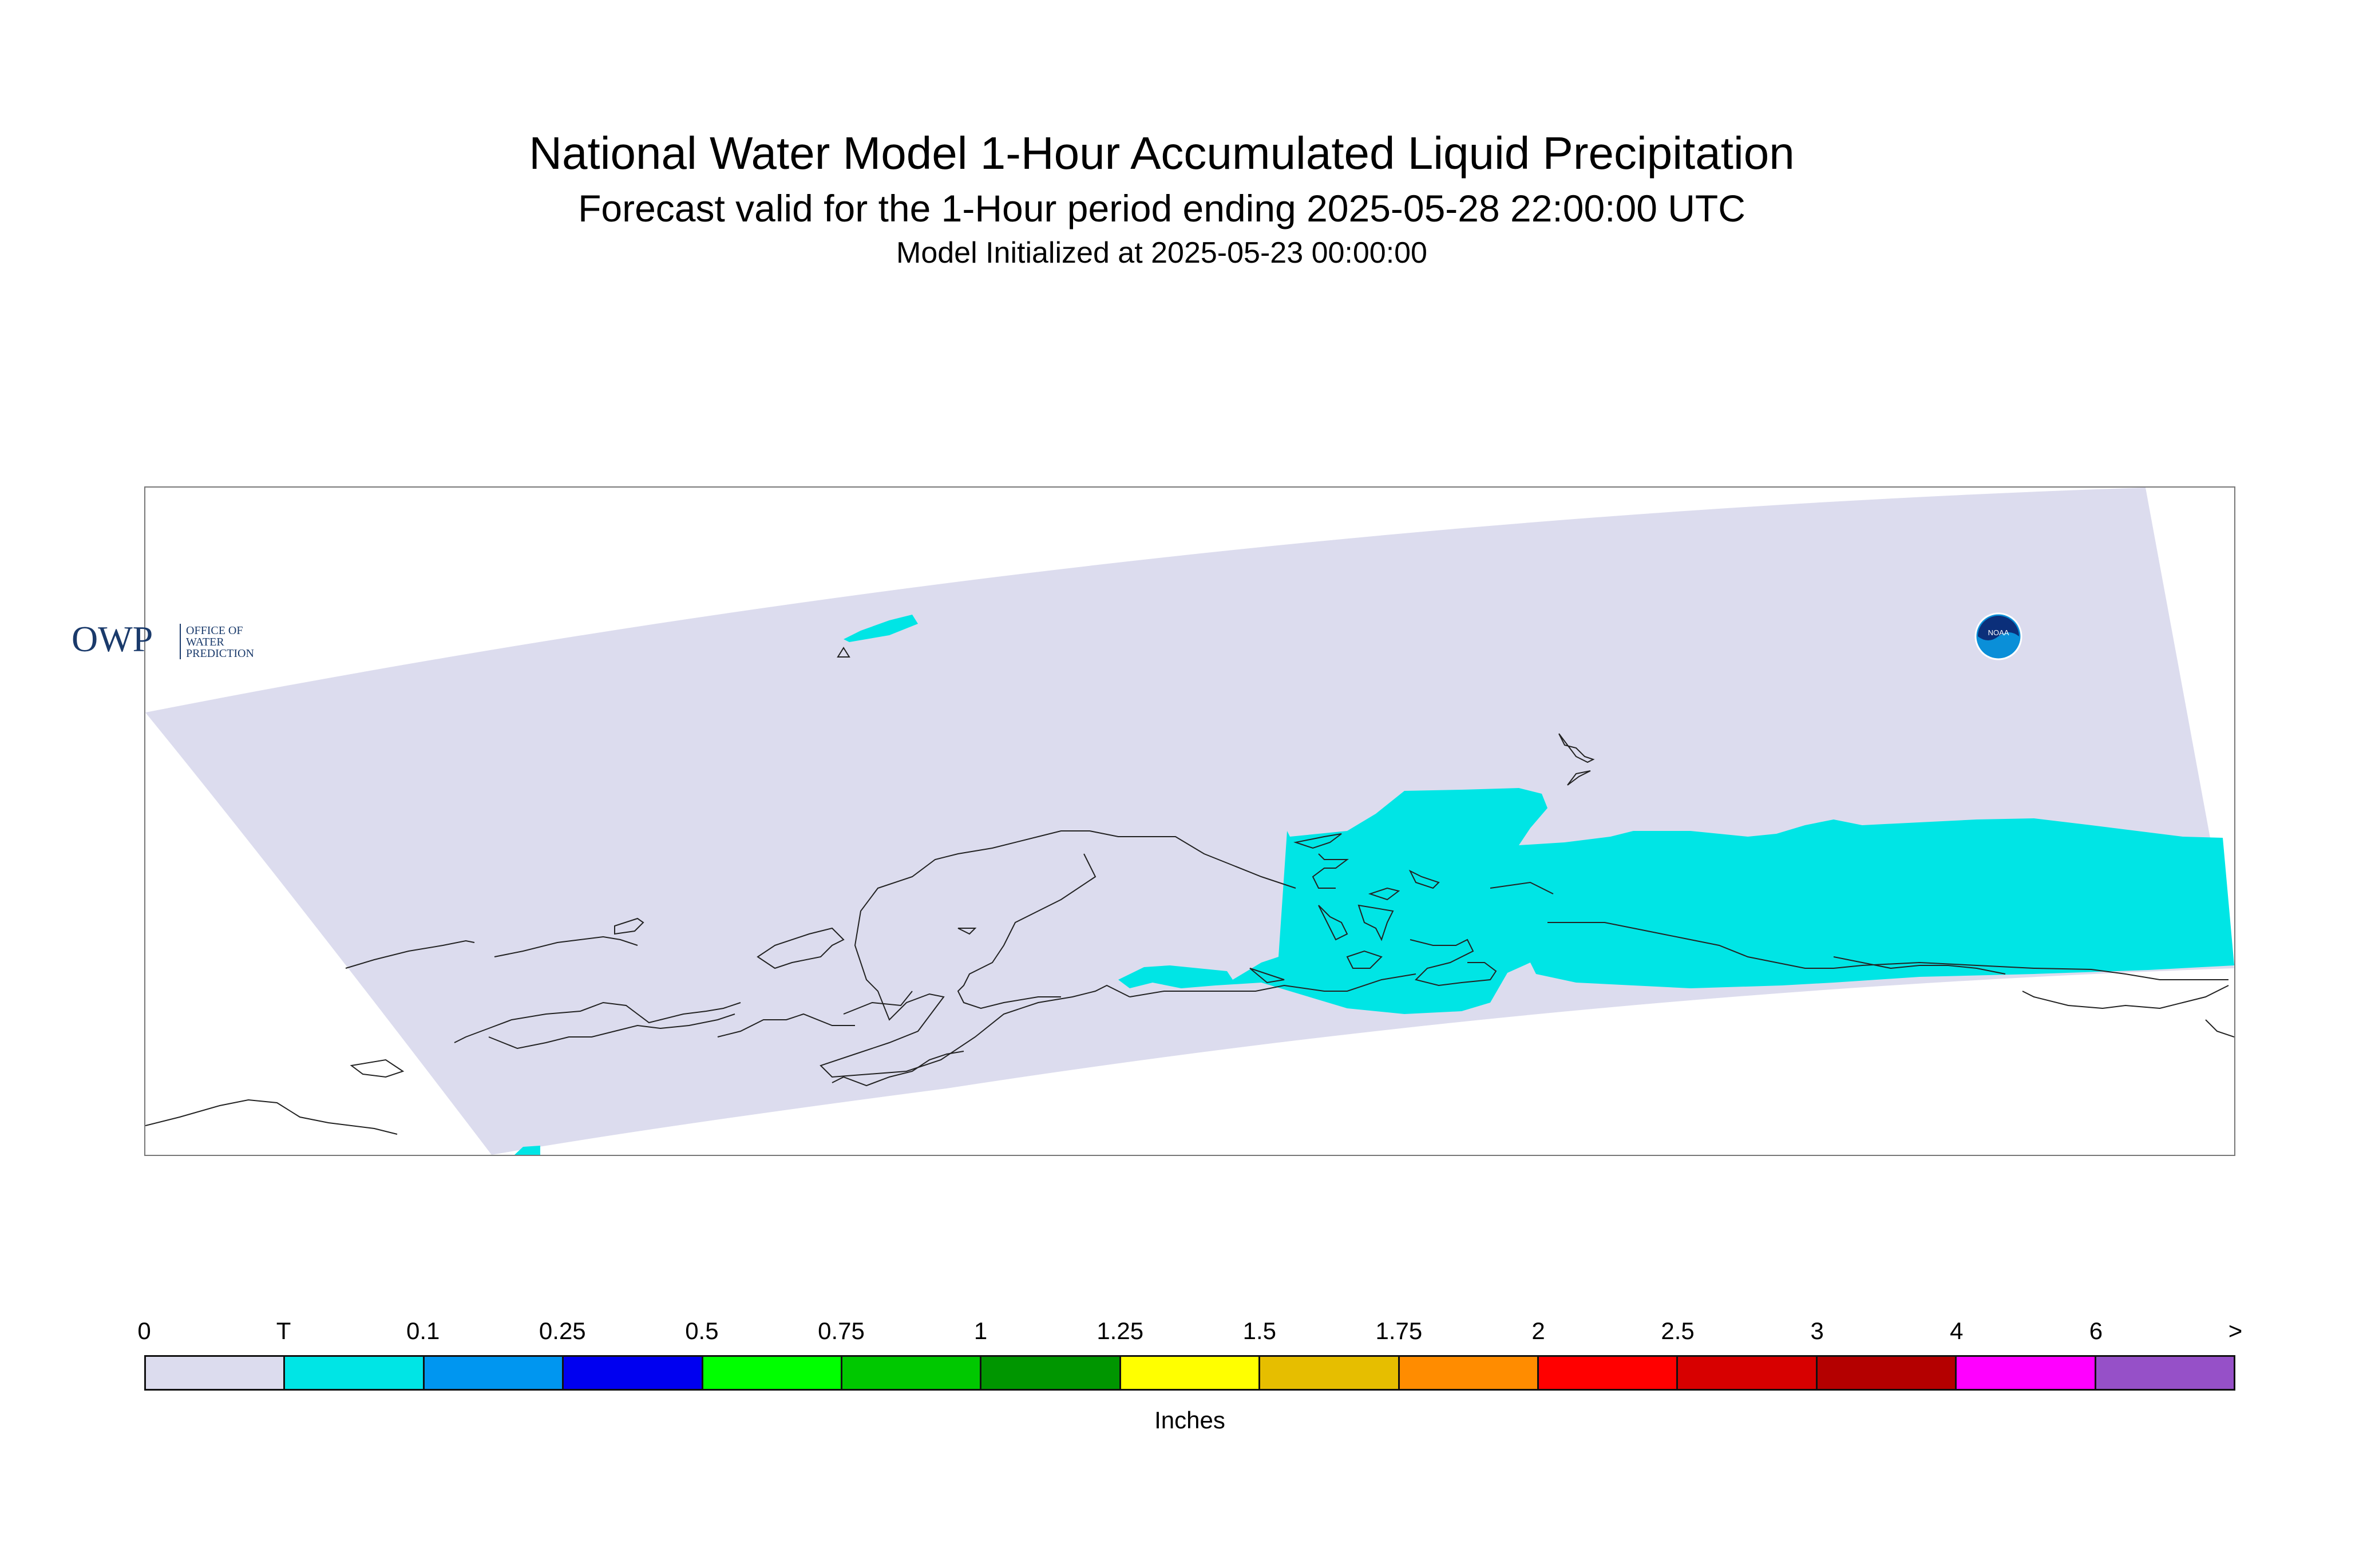 This screenshot has height=1568, width=2375. What do you see at coordinates (1817, 1330) in the screenshot?
I see `legend-tick: 3` at bounding box center [1817, 1330].